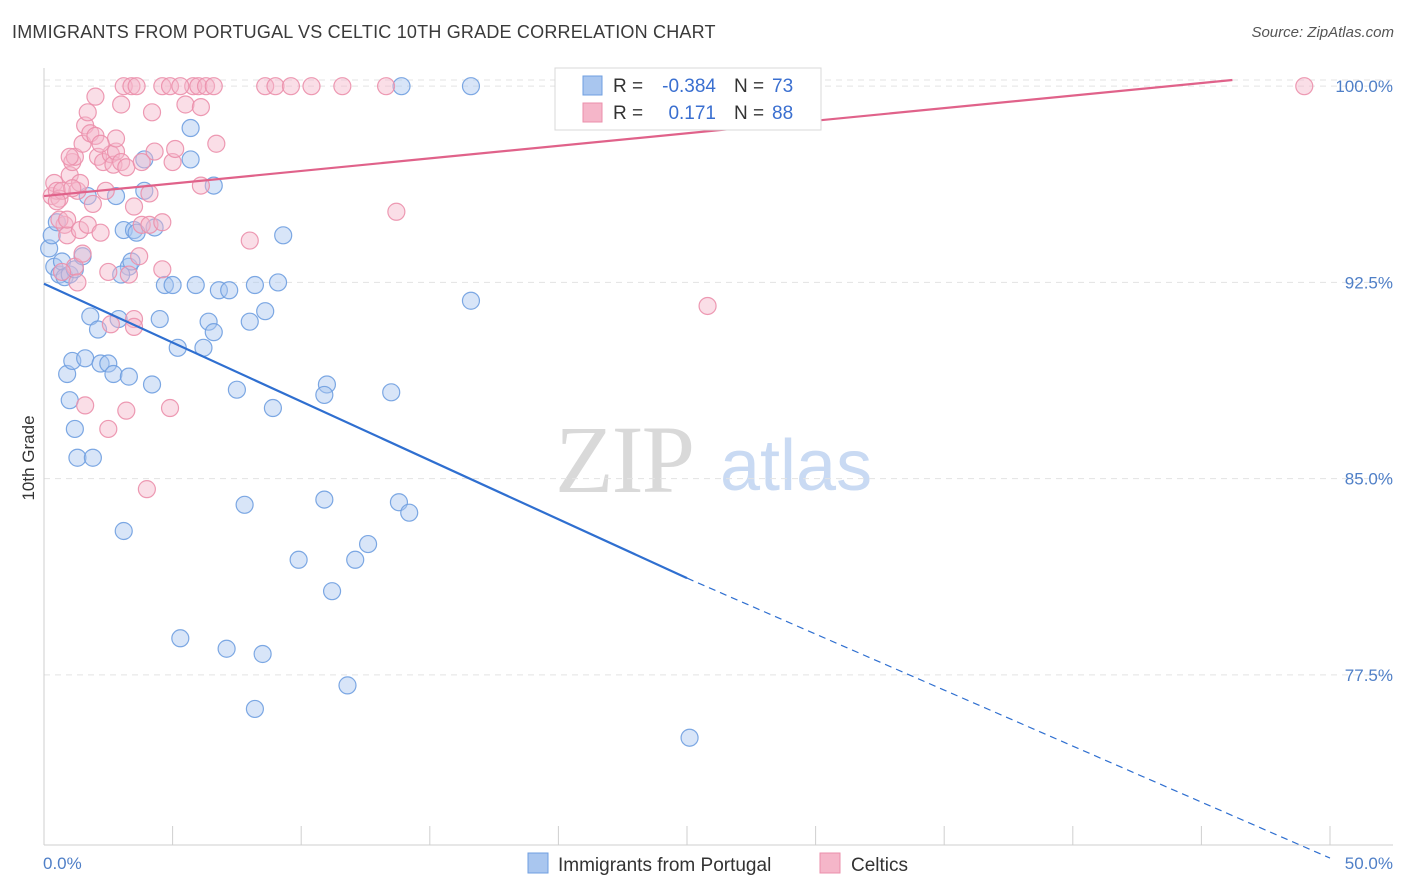 Image resolution: width=1406 pixels, height=892 pixels. I want to click on y-axis-label: 10th Grade, so click(28, 457).